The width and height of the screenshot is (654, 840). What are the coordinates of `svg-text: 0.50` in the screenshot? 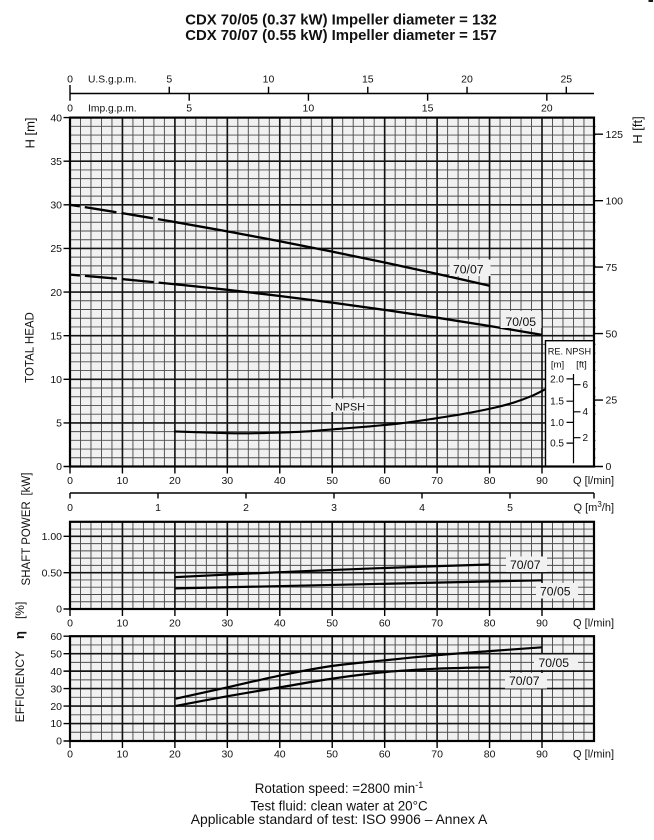 It's located at (52, 573).